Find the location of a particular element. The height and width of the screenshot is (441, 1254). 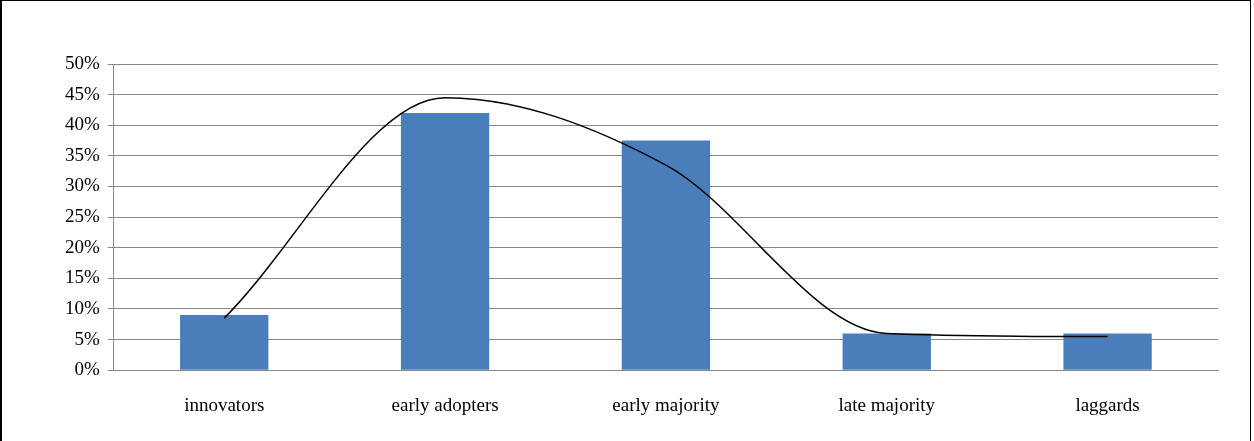

y-tick-label: 10% is located at coordinates (82, 307).